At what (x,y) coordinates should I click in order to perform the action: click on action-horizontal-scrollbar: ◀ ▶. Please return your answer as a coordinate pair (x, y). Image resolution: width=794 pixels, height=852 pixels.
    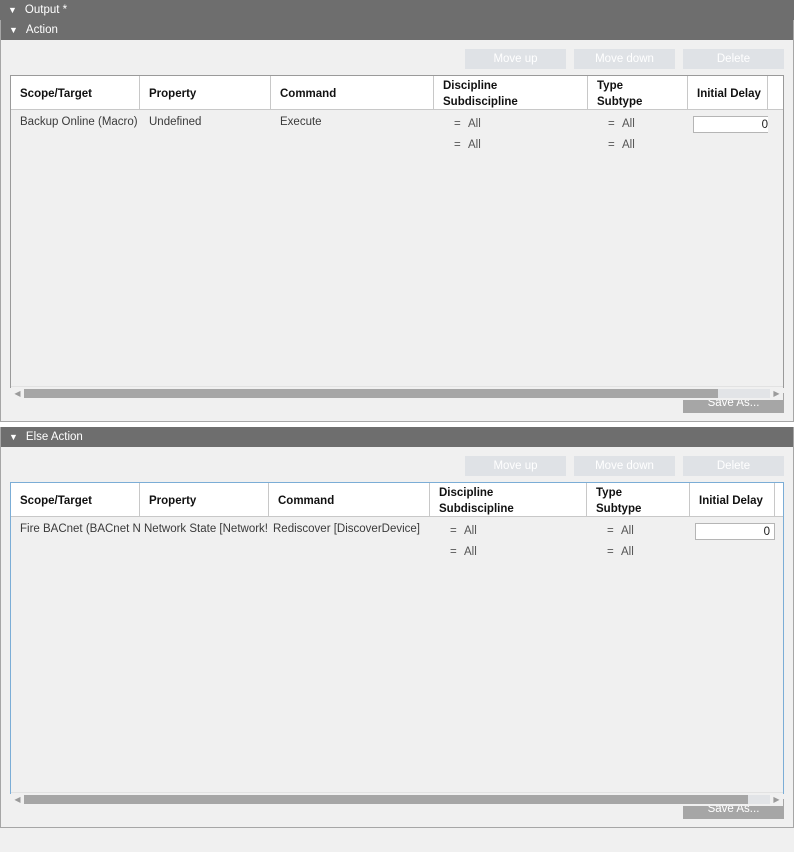
    Looking at the image, I should click on (397, 393).